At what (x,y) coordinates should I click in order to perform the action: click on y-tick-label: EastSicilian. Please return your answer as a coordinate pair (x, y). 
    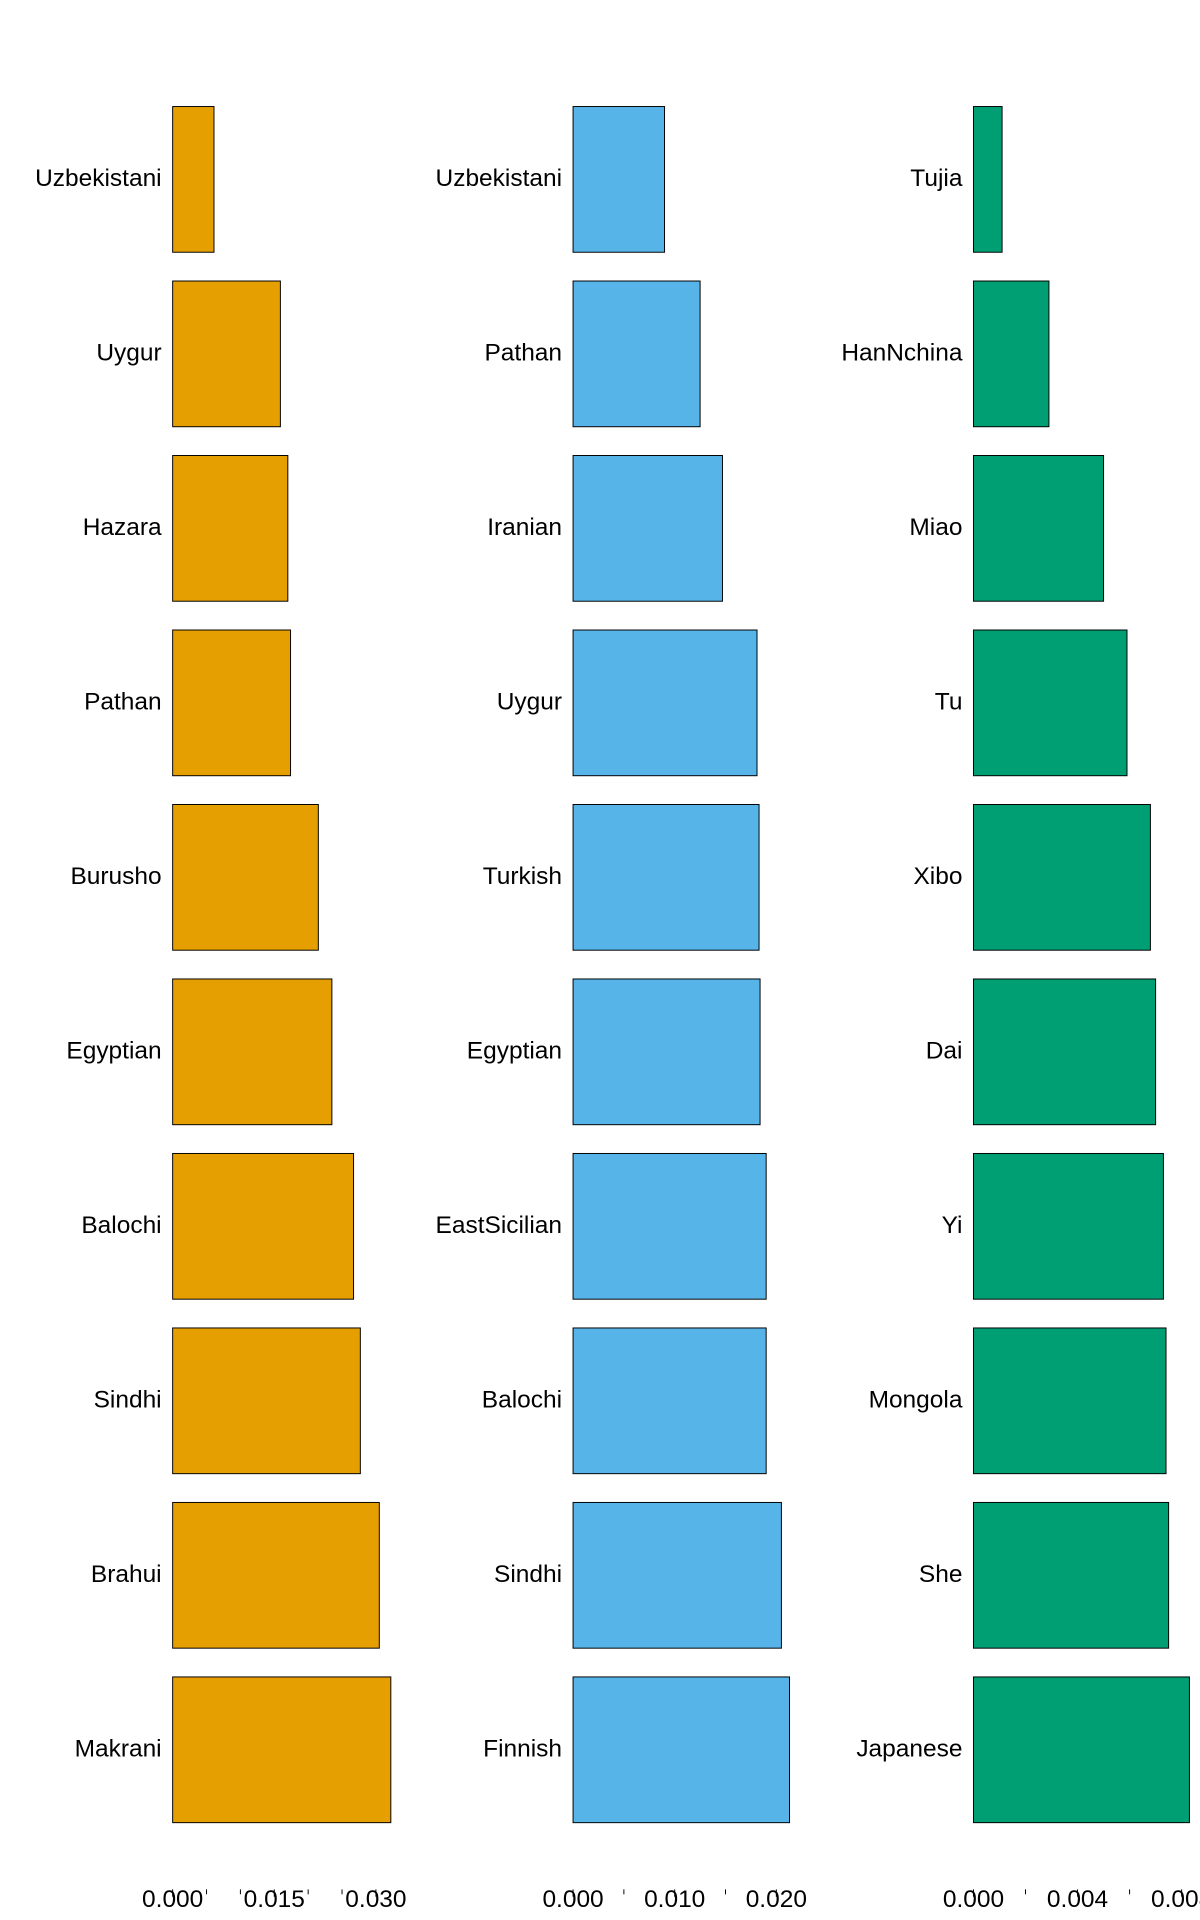
    Looking at the image, I should click on (499, 1225).